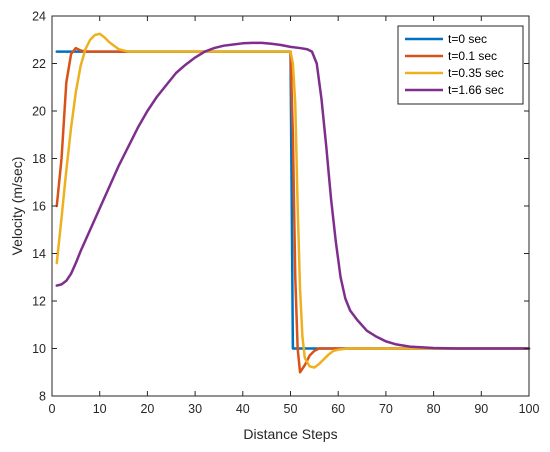  I want to click on x-tick-label-10: 100, so click(529, 409).